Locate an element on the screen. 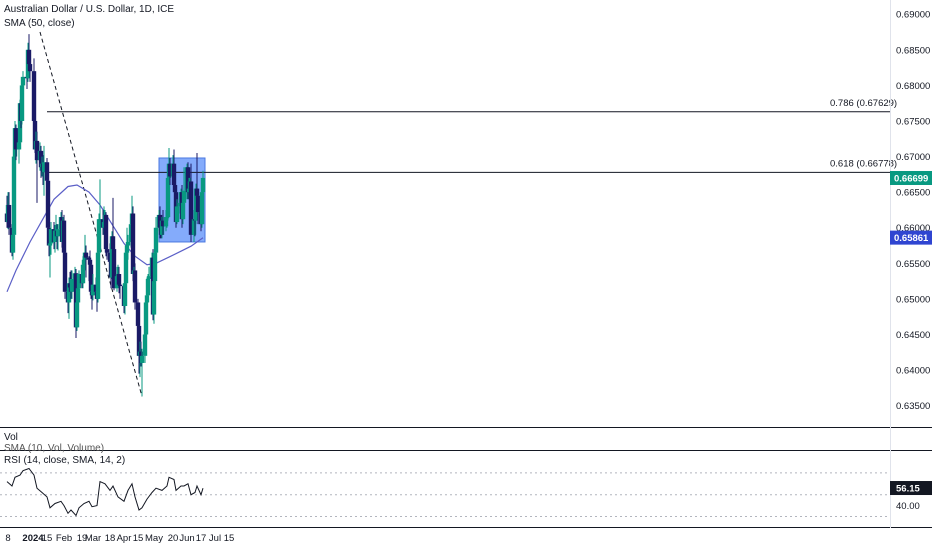  price-tick-label: 0.65500 is located at coordinates (913, 264).